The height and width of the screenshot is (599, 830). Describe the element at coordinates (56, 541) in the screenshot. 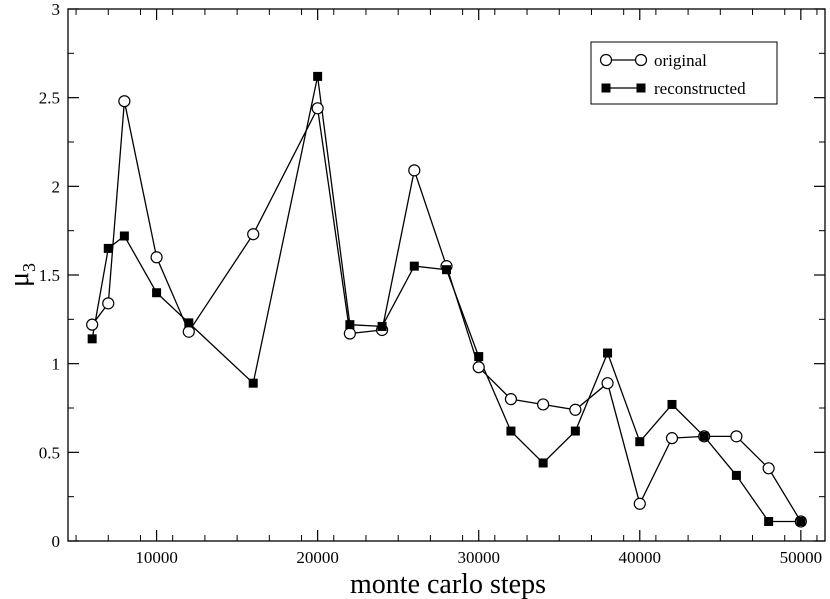

I see `y-tick-label: 0` at that location.